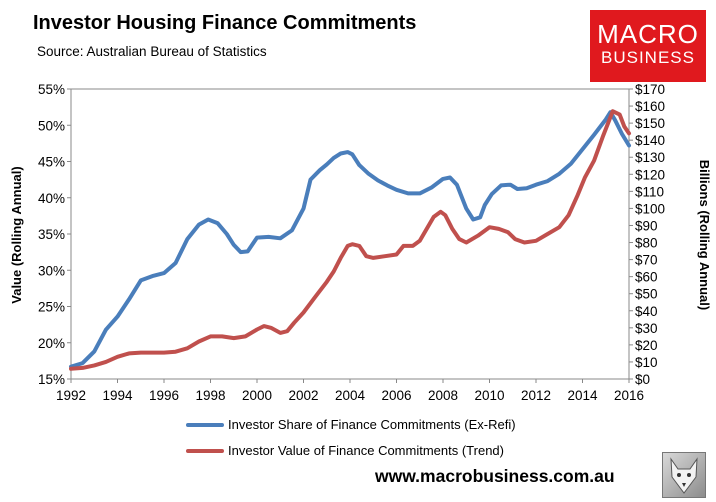 This screenshot has width=716, height=502. Describe the element at coordinates (489, 395) in the screenshot. I see `x-tick-label: 2010` at that location.